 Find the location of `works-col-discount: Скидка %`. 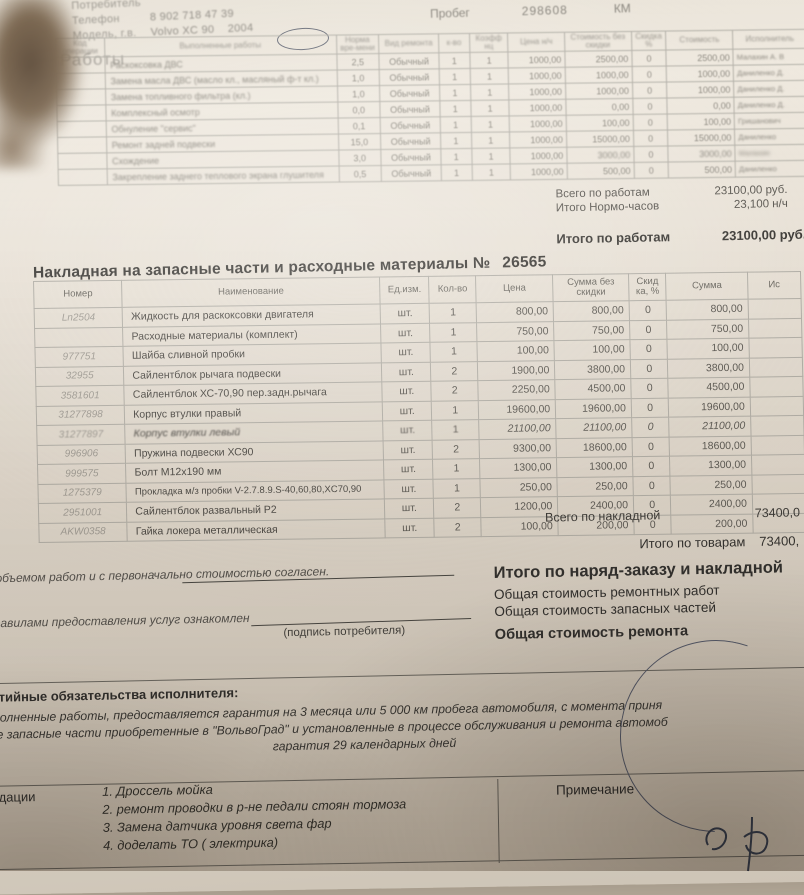

works-col-discount: Скидка % is located at coordinates (649, 41).